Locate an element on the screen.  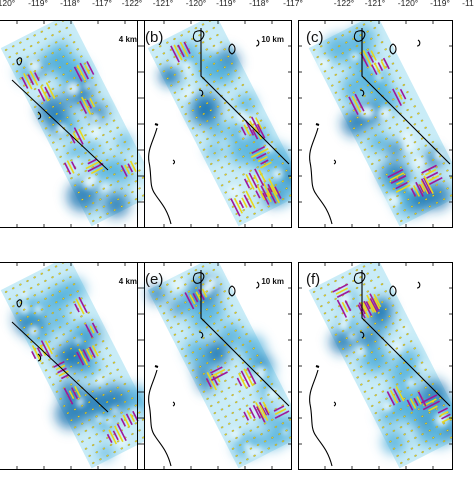
panel-label: (e) is located at coordinates (154, 279).